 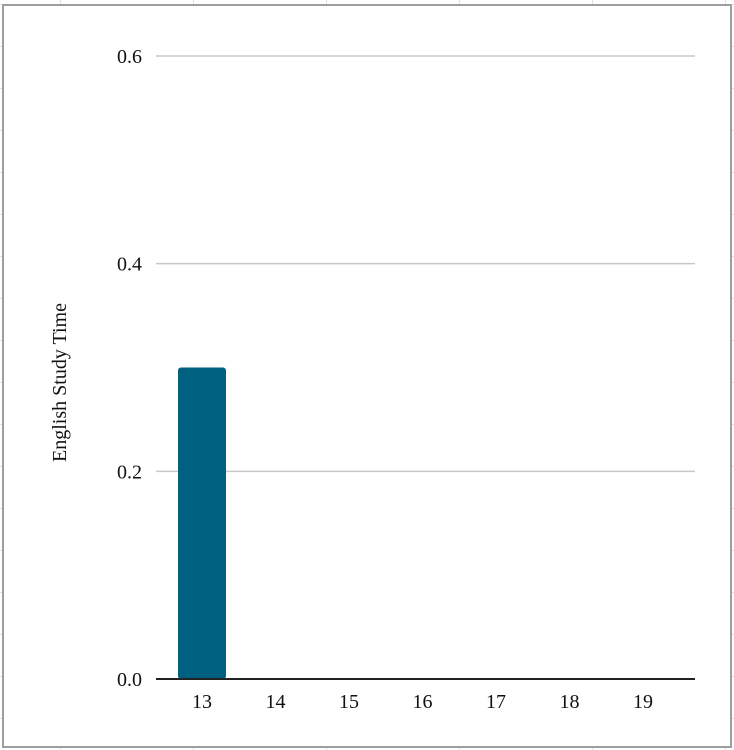 I want to click on x-tick-label-13: 13, so click(x=202, y=702).